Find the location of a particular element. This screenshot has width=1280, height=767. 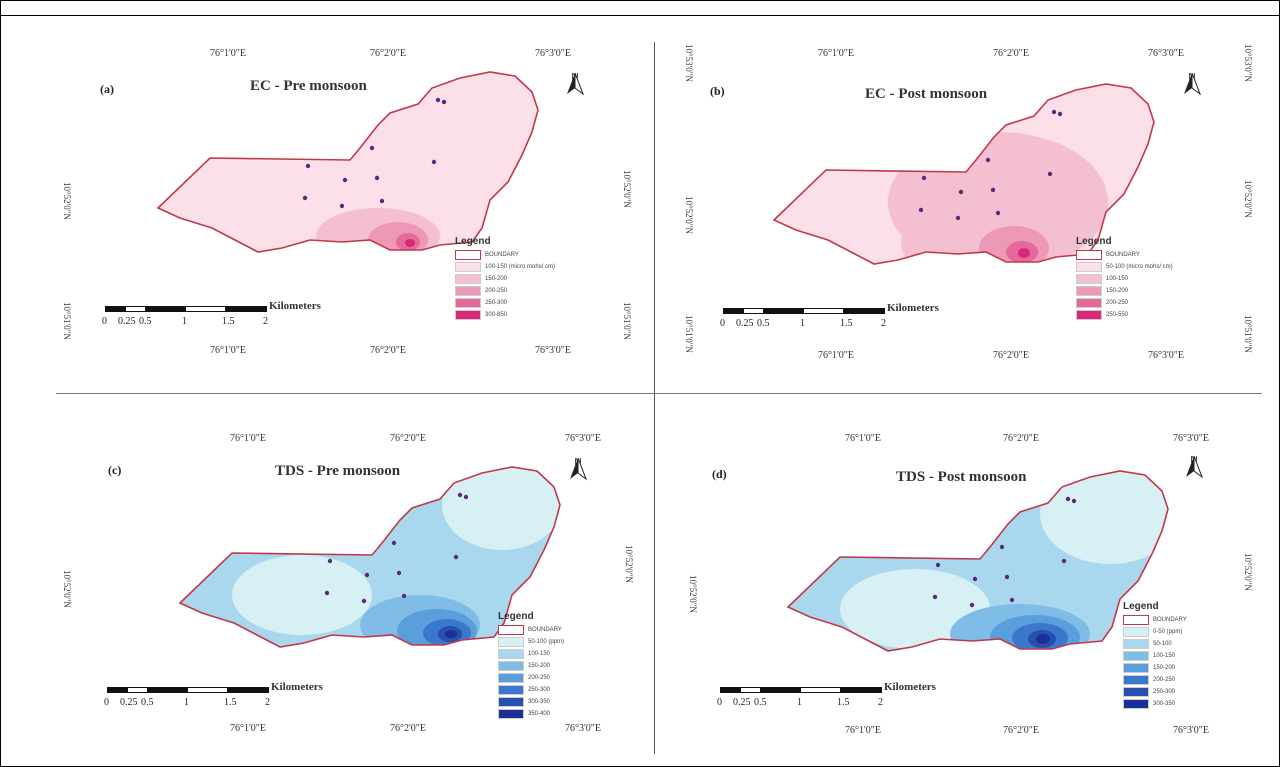

scale-tick: 2 is located at coordinates (883, 323).